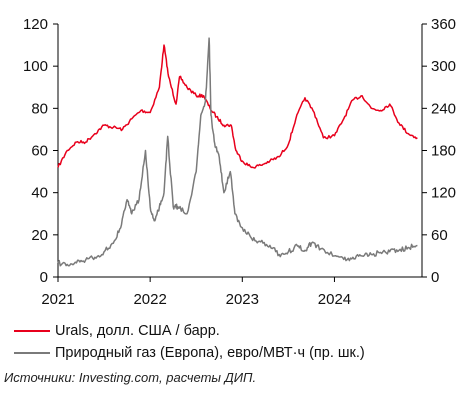 This screenshot has width=469, height=394. I want to click on legend-swatch-gas, so click(32, 353).